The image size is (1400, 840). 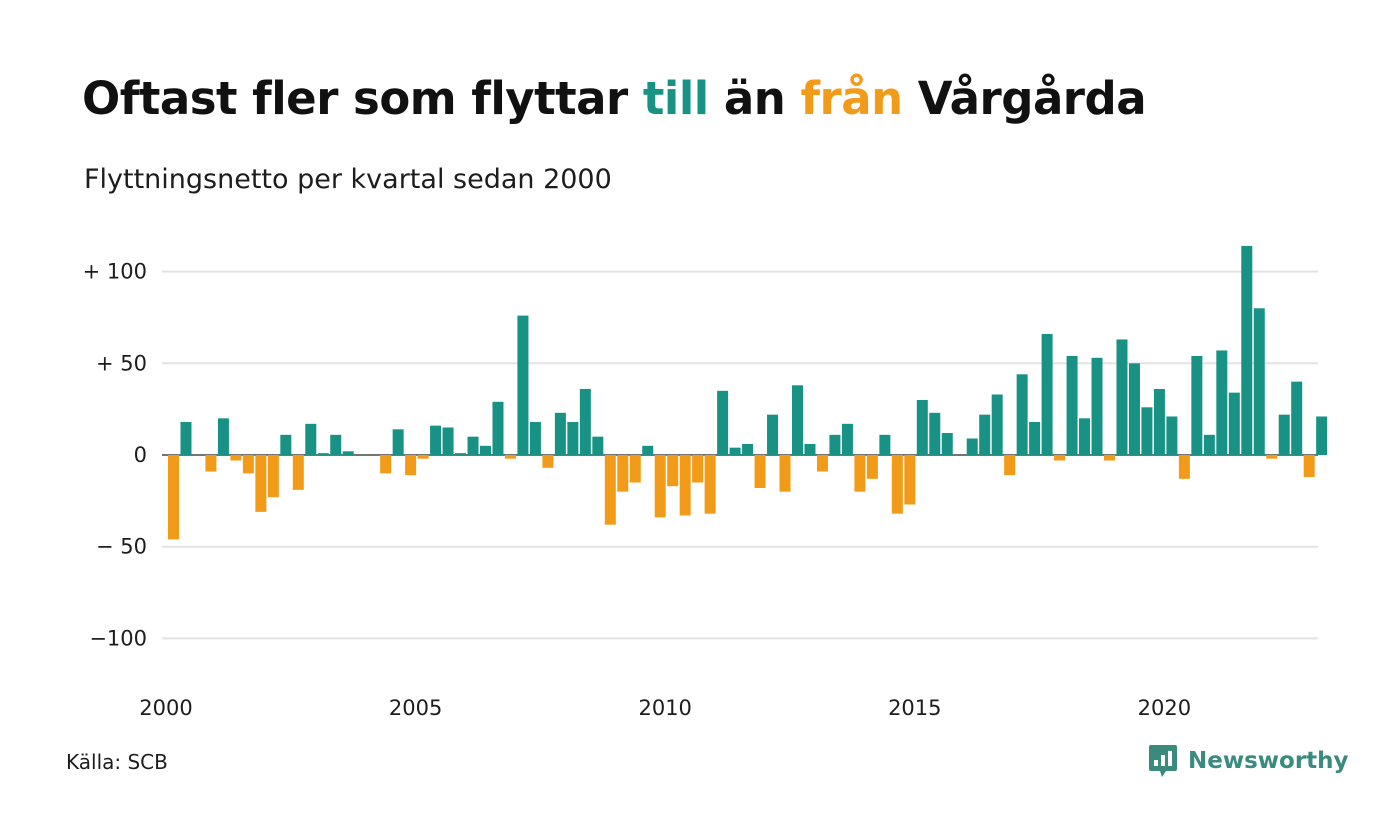 I want to click on y-tick-label: + 50, so click(x=121, y=363).